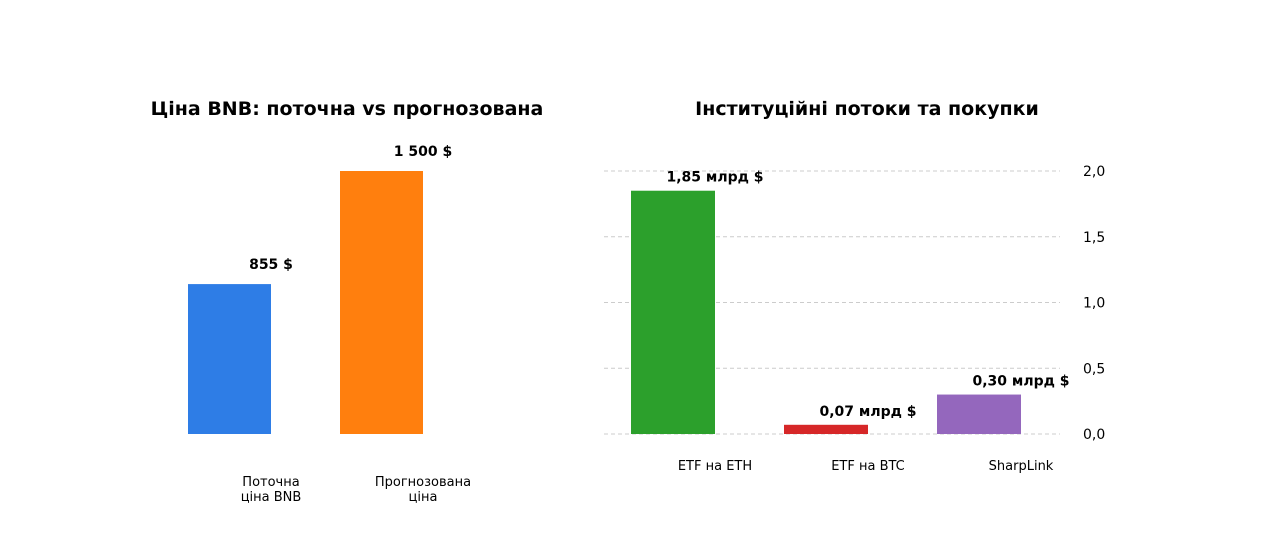  Describe the element at coordinates (1094, 238) in the screenshot. I see `y-tick-label: 1,5` at that location.